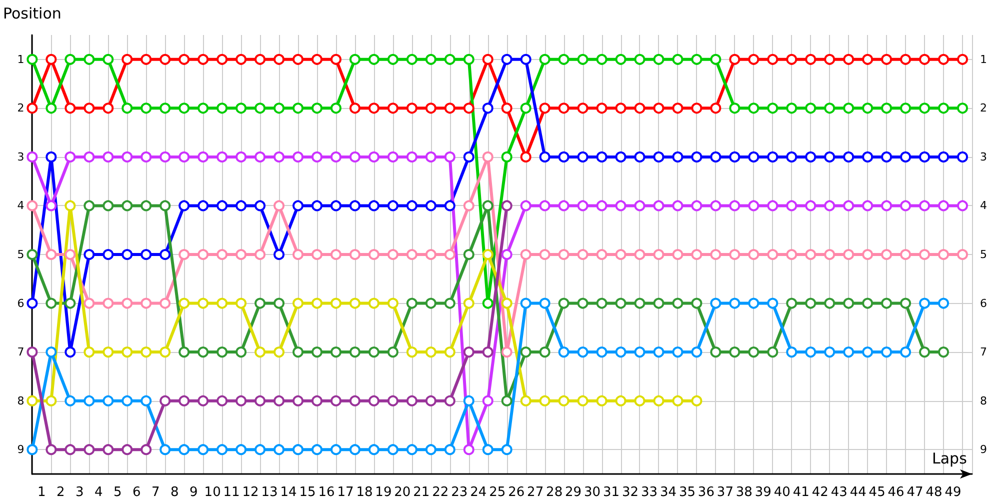 Image resolution: width=1000 pixels, height=500 pixels. What do you see at coordinates (983, 108) in the screenshot?
I see `y2-tick-label: 2` at bounding box center [983, 108].